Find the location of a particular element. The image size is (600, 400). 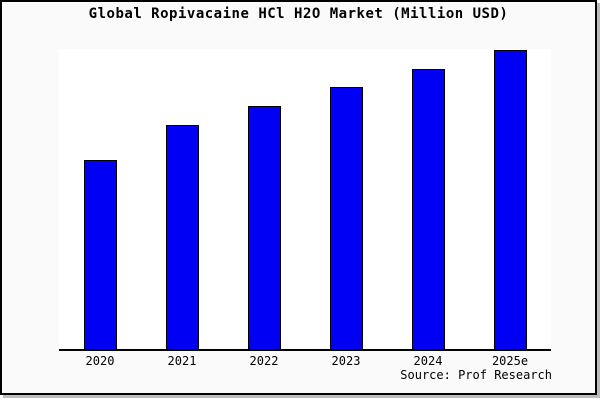

x-tick-label-2022: 2022 is located at coordinates (264, 361).